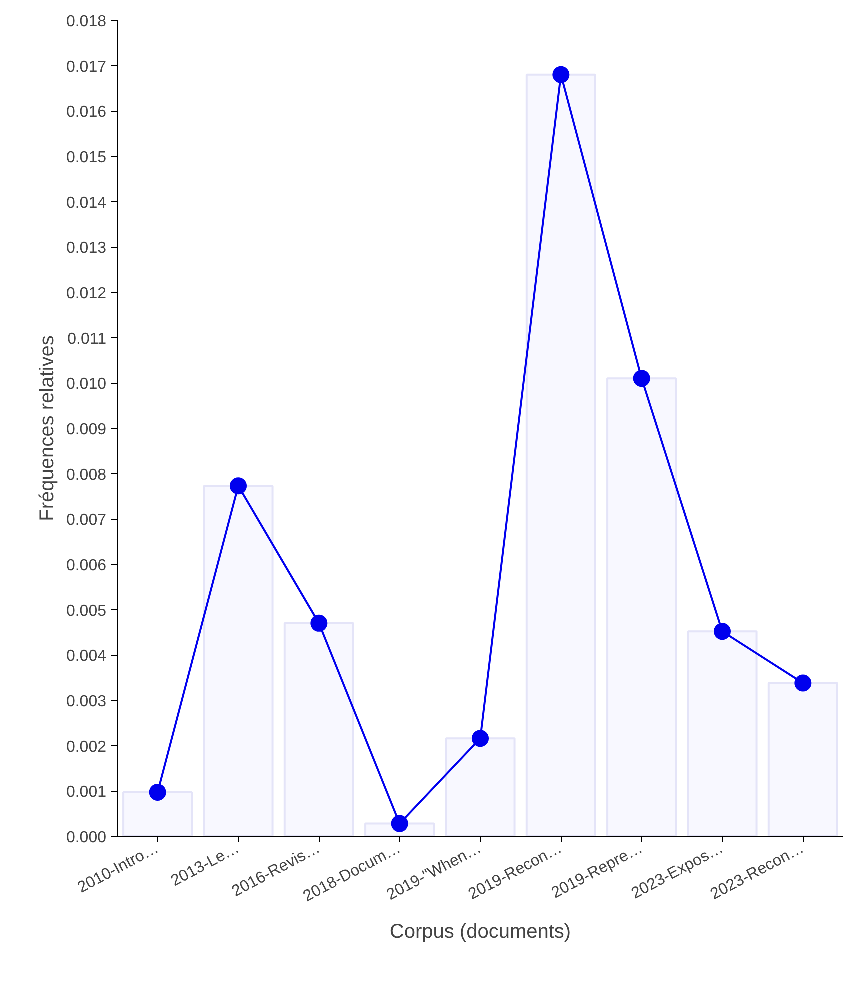 This screenshot has width=864, height=986. Describe the element at coordinates (86, 385) in the screenshot. I see `y-tick-label: 0.010` at that location.